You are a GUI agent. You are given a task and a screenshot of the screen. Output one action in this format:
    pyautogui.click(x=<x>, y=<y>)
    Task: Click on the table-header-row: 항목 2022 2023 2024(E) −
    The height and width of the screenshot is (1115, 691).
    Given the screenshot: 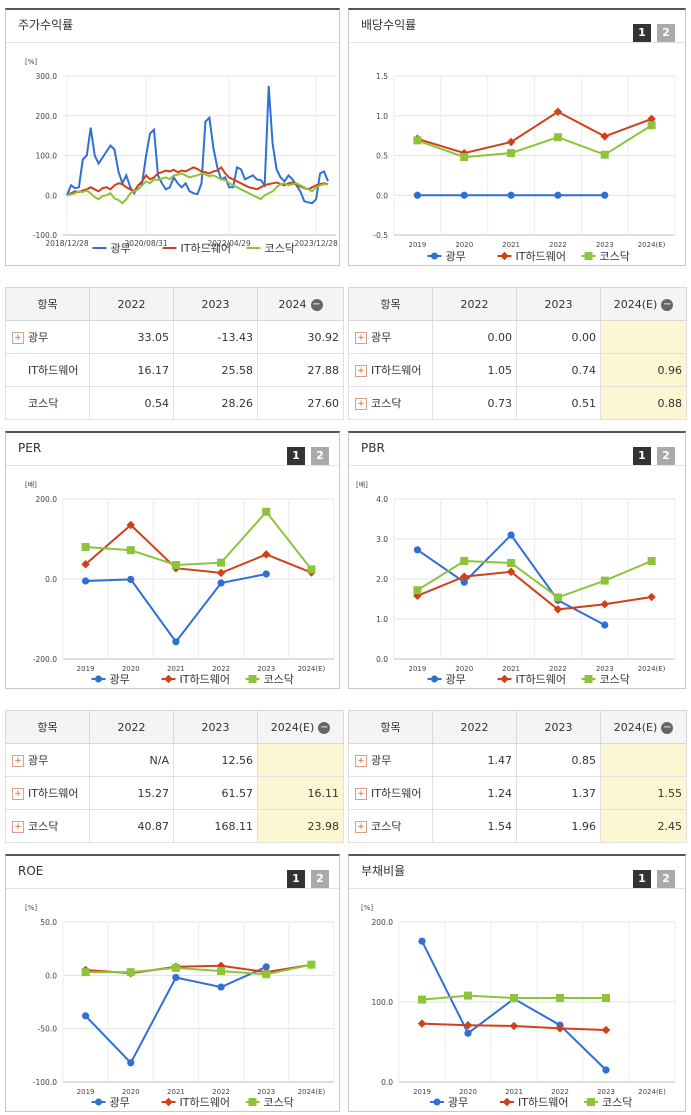 What is the action you would take?
    pyautogui.click(x=174, y=727)
    